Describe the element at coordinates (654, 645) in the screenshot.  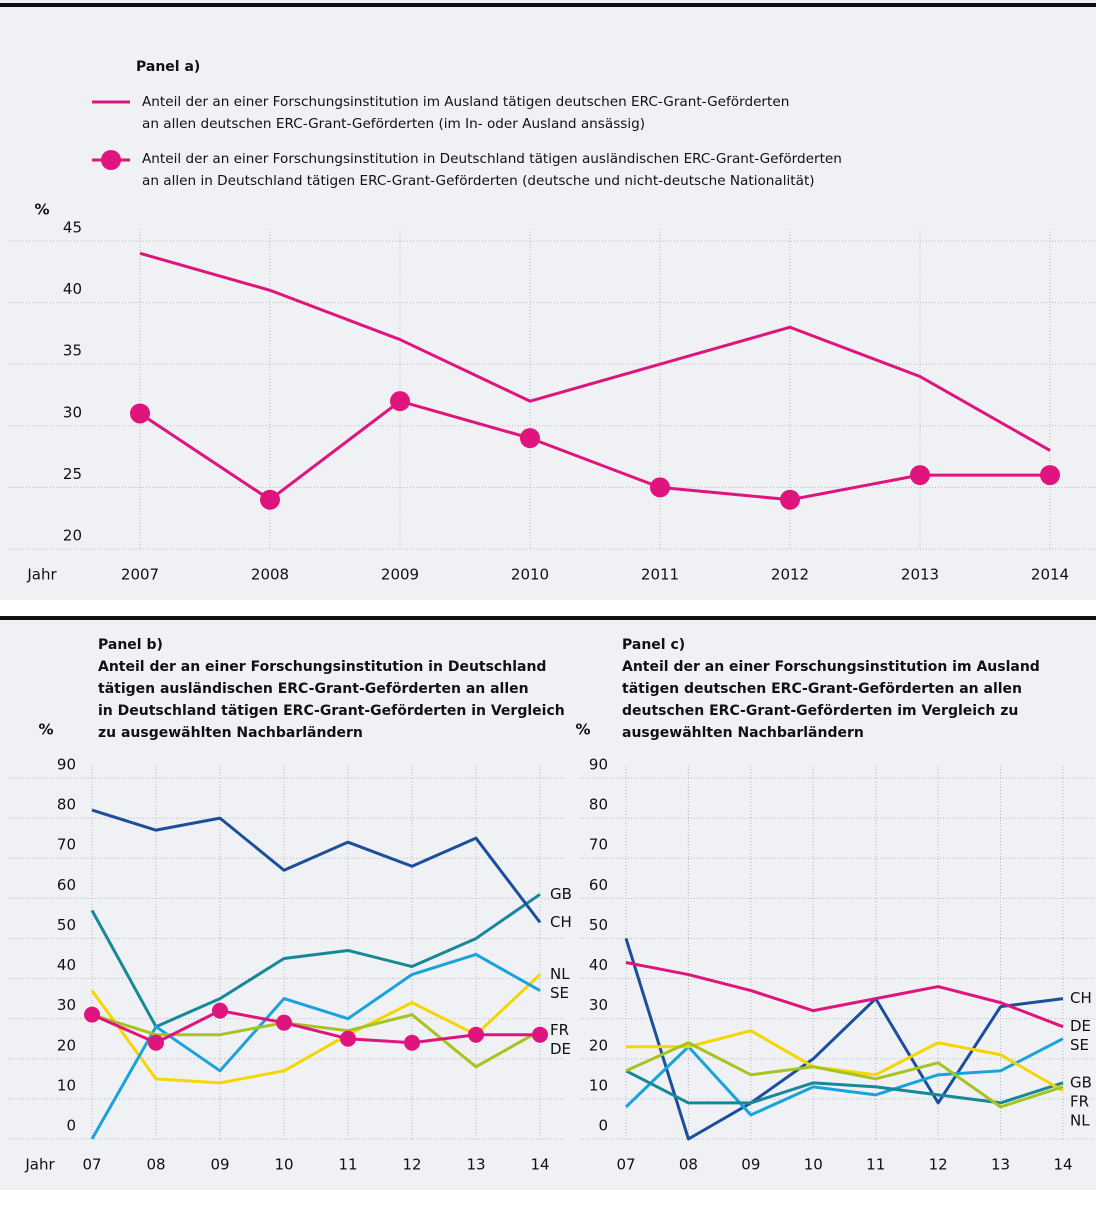
I see `panel-label: Panel c)` at that location.